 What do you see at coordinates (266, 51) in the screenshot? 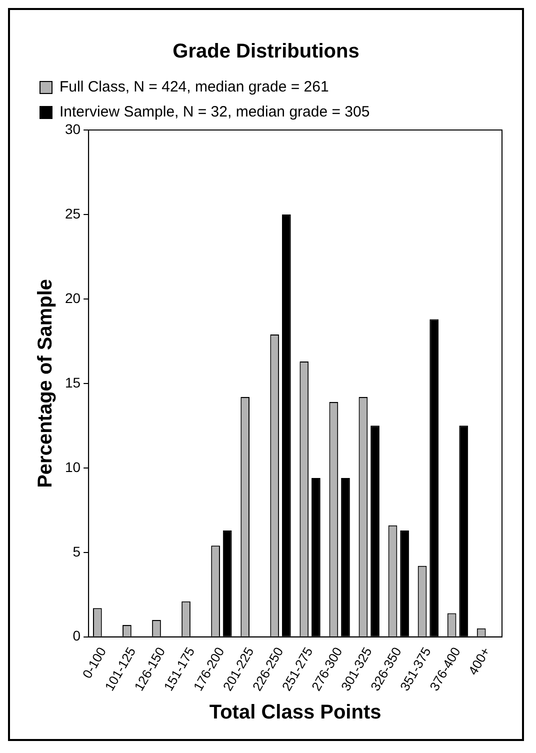
I see `chart-title: Grade Distributions` at bounding box center [266, 51].